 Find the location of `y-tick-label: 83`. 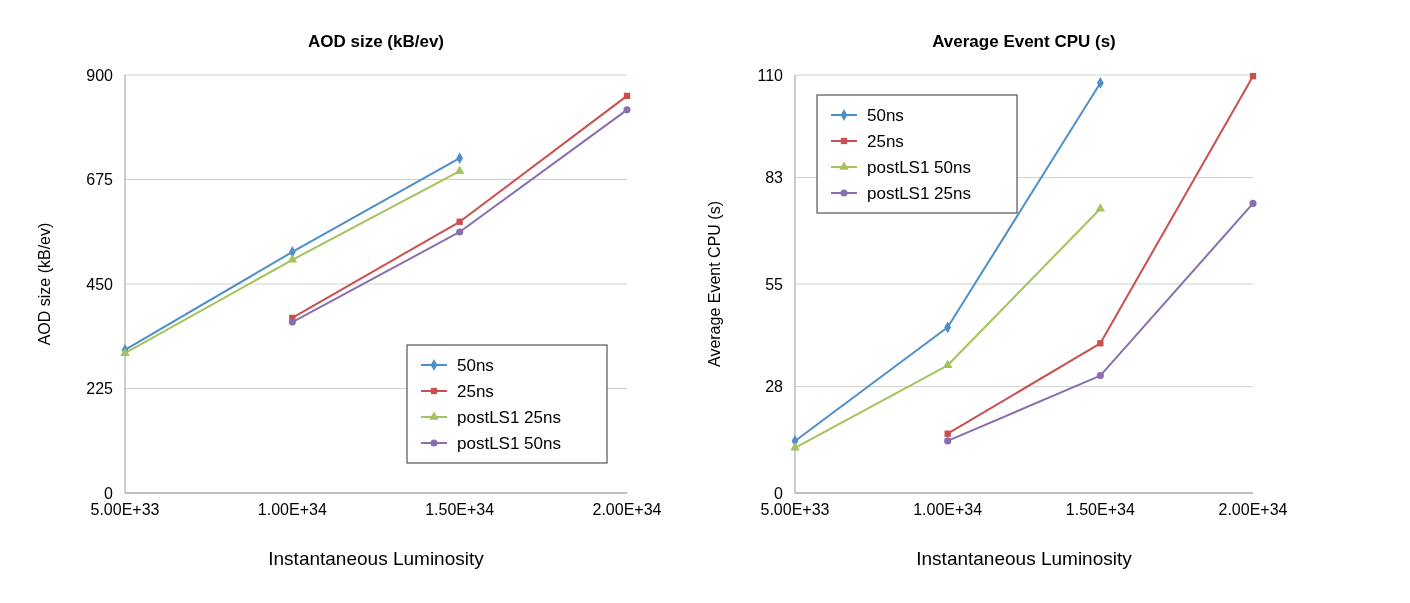

y-tick-label: 83 is located at coordinates (774, 178).